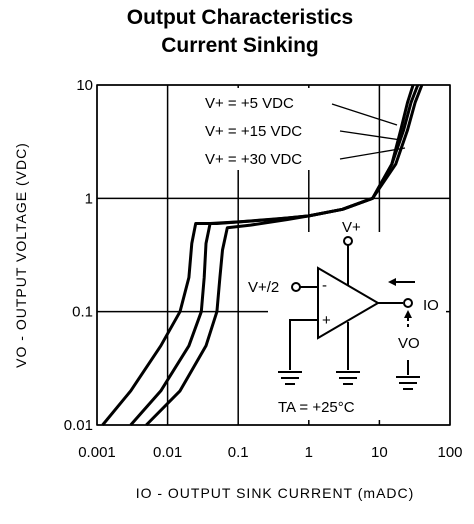 The image size is (474, 524). I want to click on annotation: IO, so click(431, 305).